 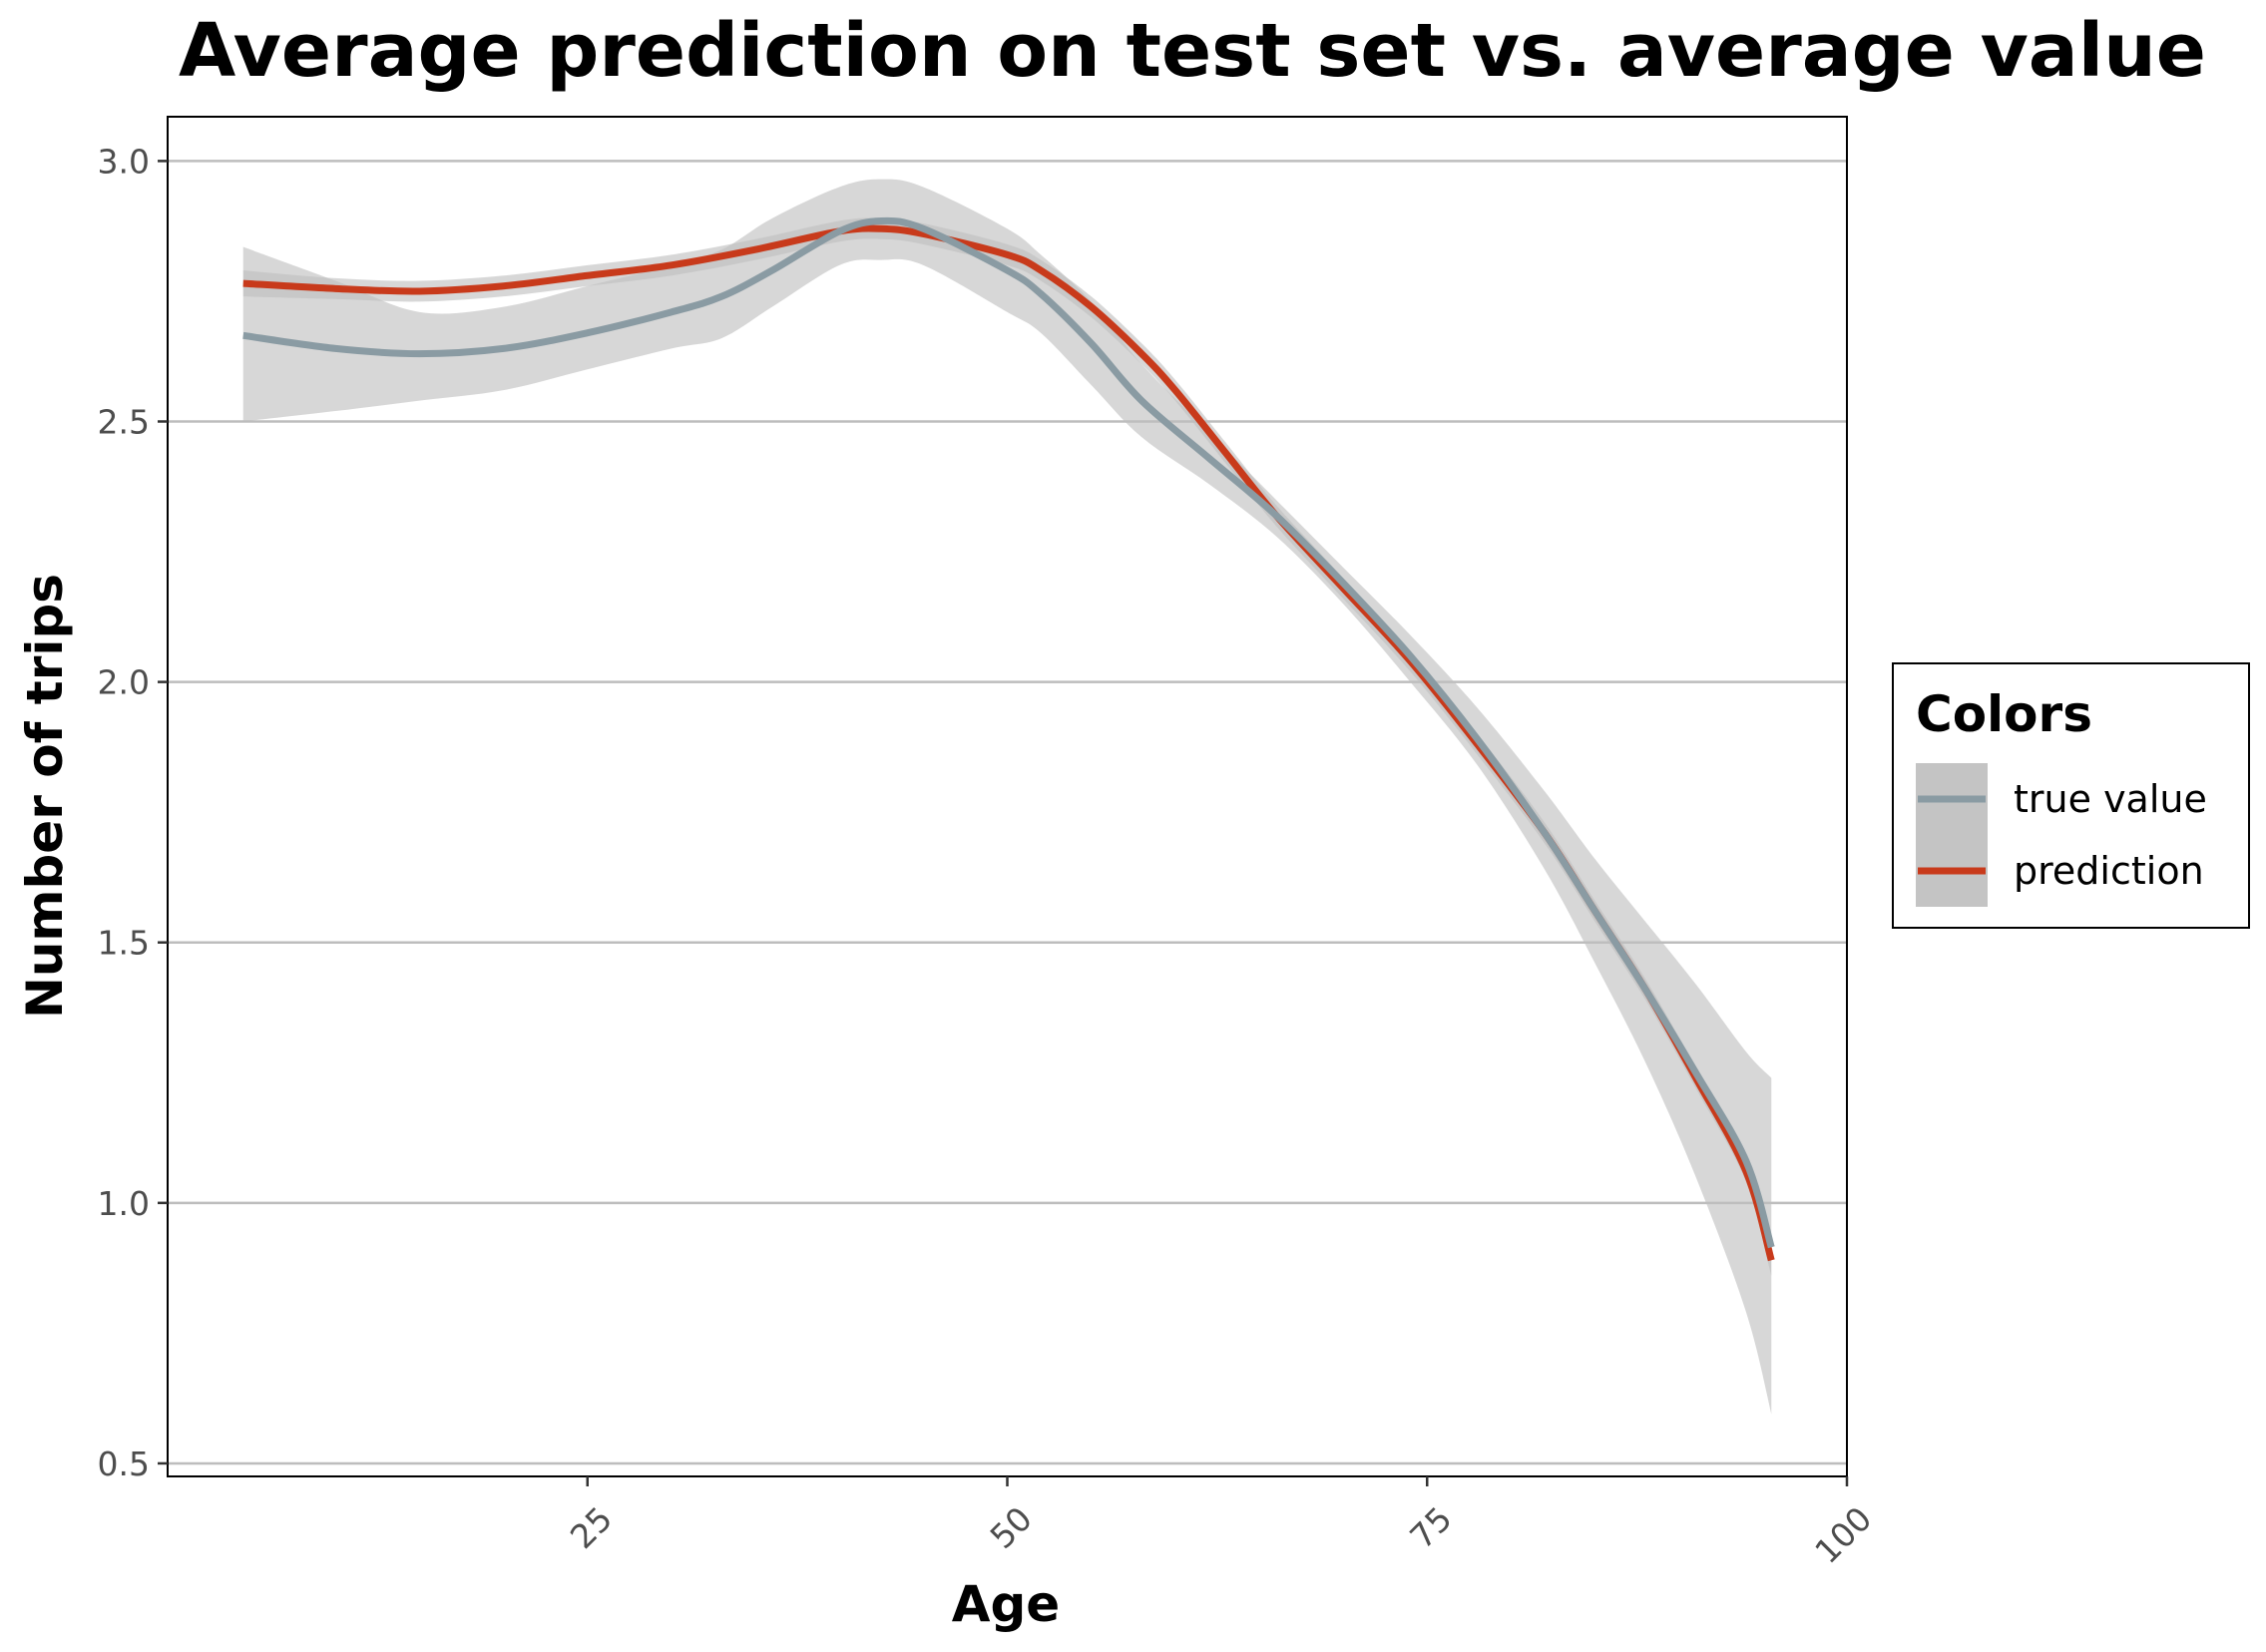 What do you see at coordinates (2004, 714) in the screenshot?
I see `legend-title: Colors` at bounding box center [2004, 714].